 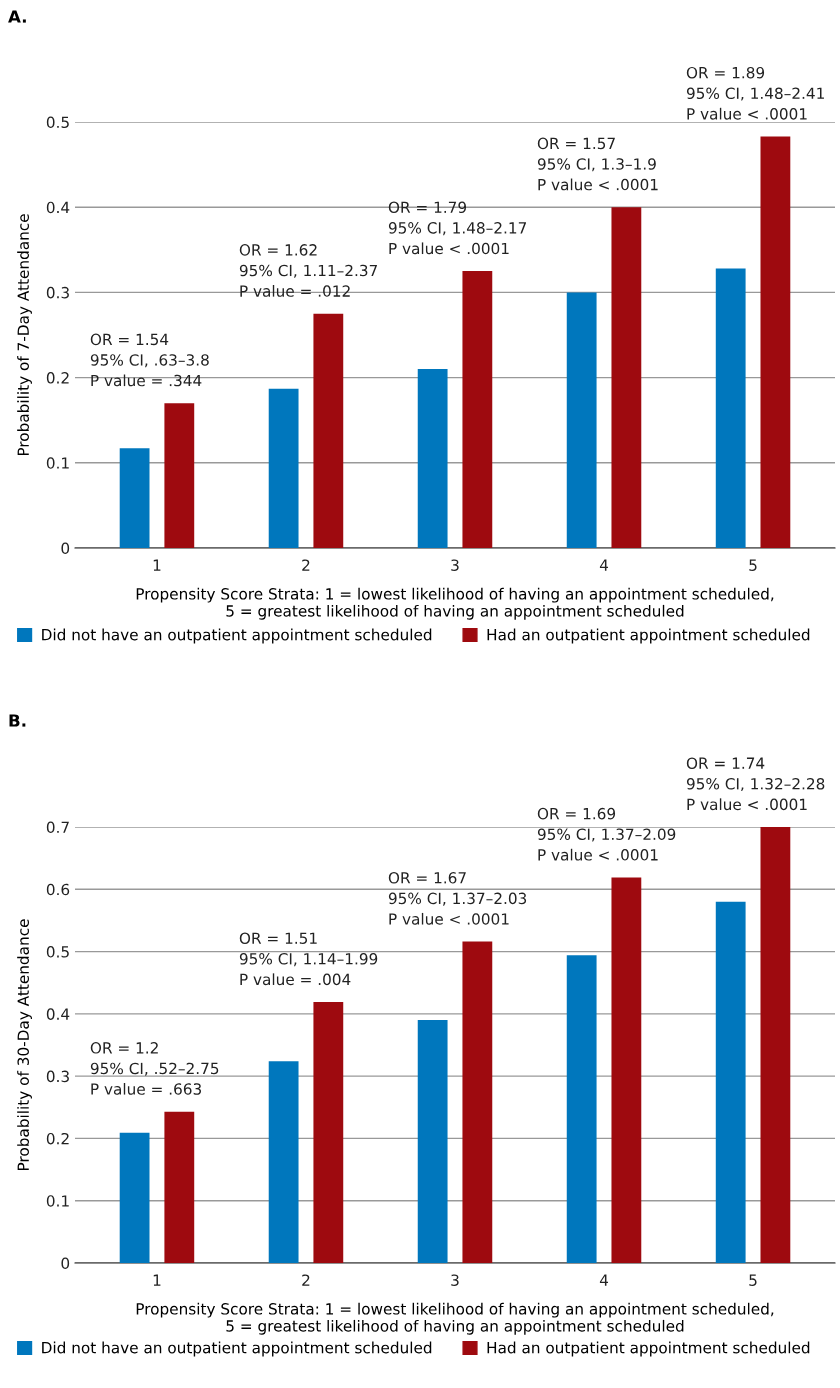 I want to click on y-tick-label: 0.7, so click(x=57, y=827).